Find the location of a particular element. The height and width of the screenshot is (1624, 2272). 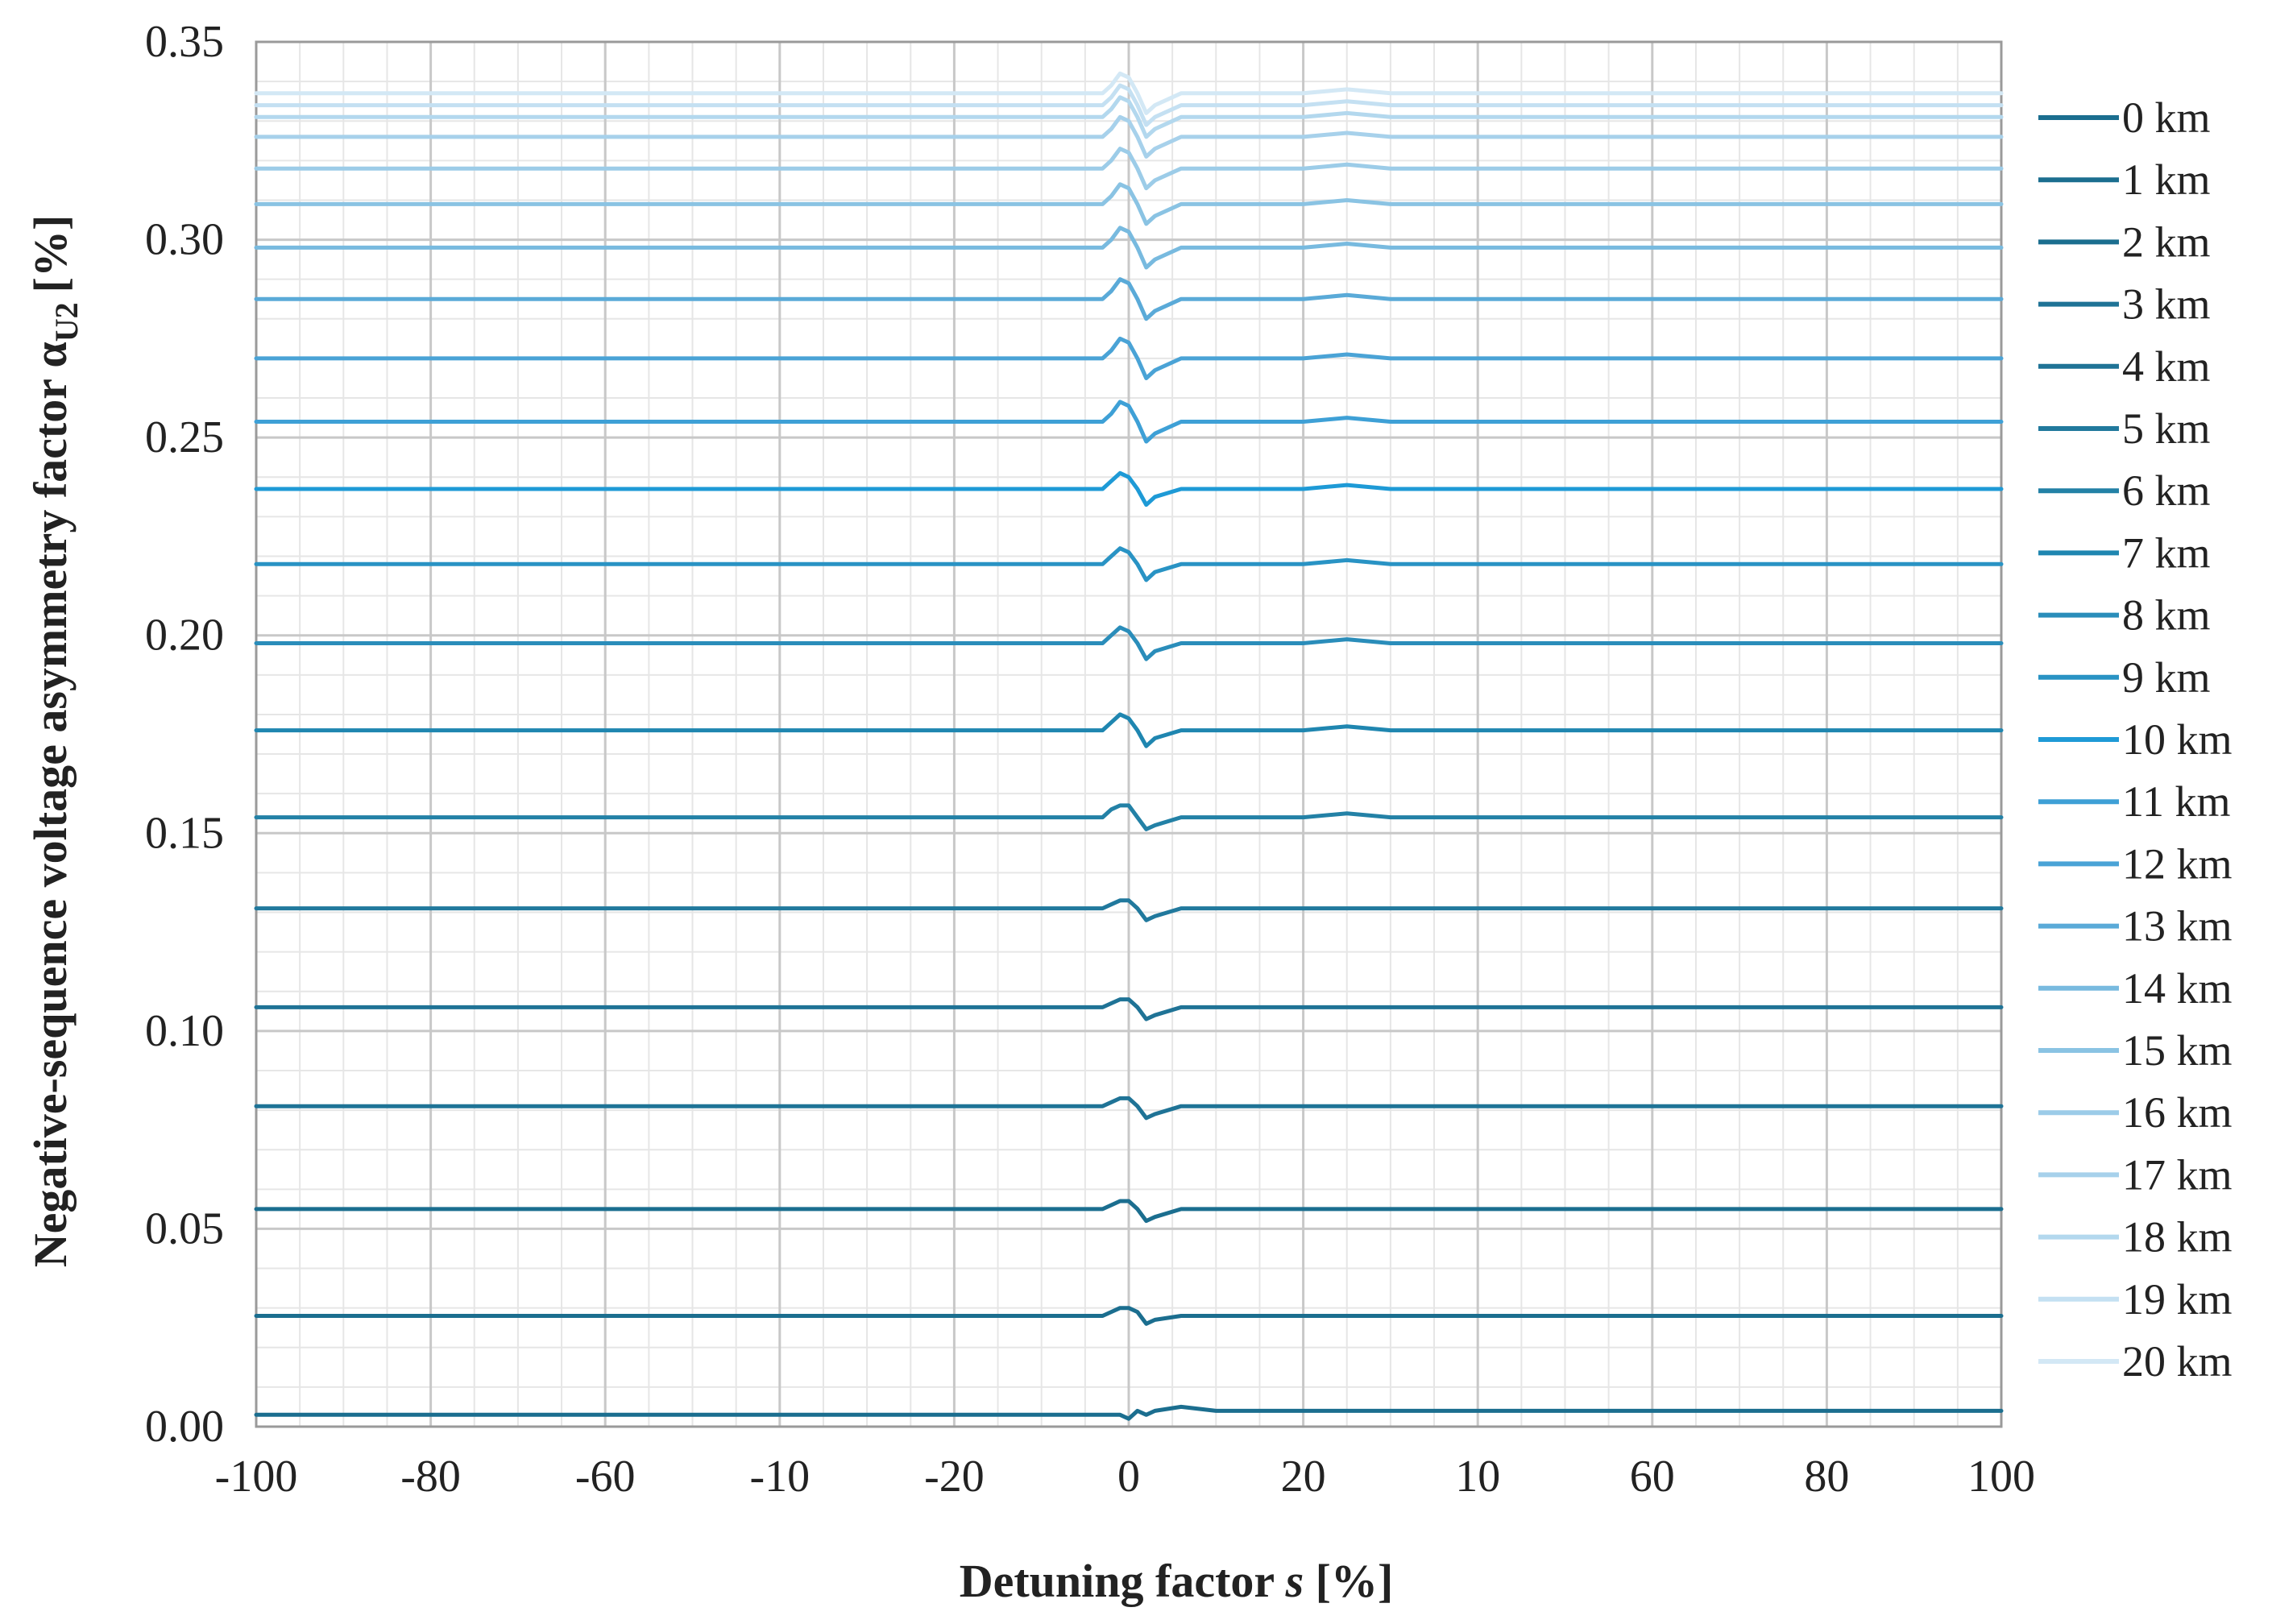

legend-label: 18 km is located at coordinates (2177, 1237).